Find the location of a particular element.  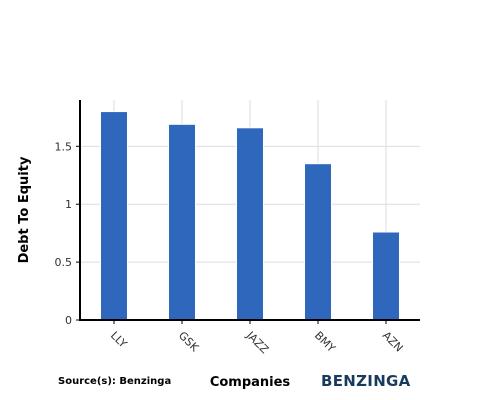

benzinga-logo: BENZINGA is located at coordinates (366, 381).